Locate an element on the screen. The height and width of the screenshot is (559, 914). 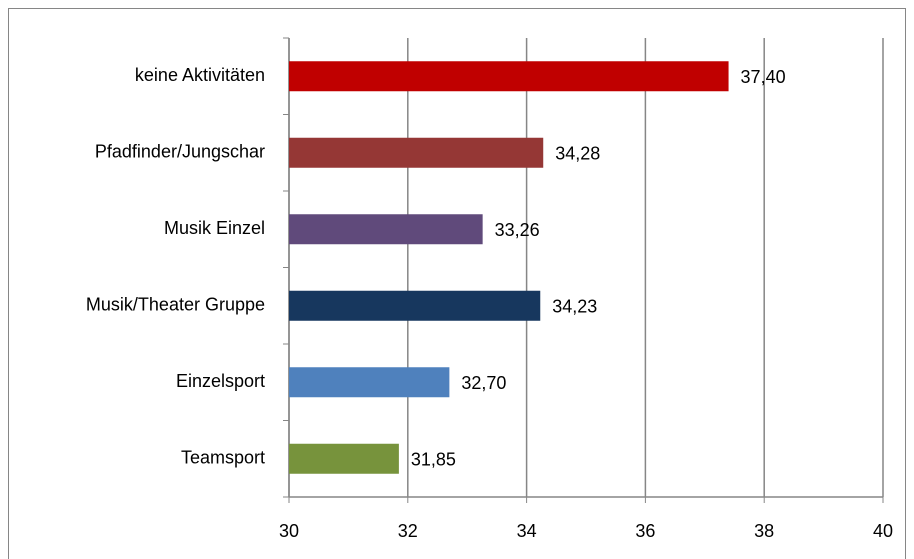
value-label: 34,23 is located at coordinates (574, 307).